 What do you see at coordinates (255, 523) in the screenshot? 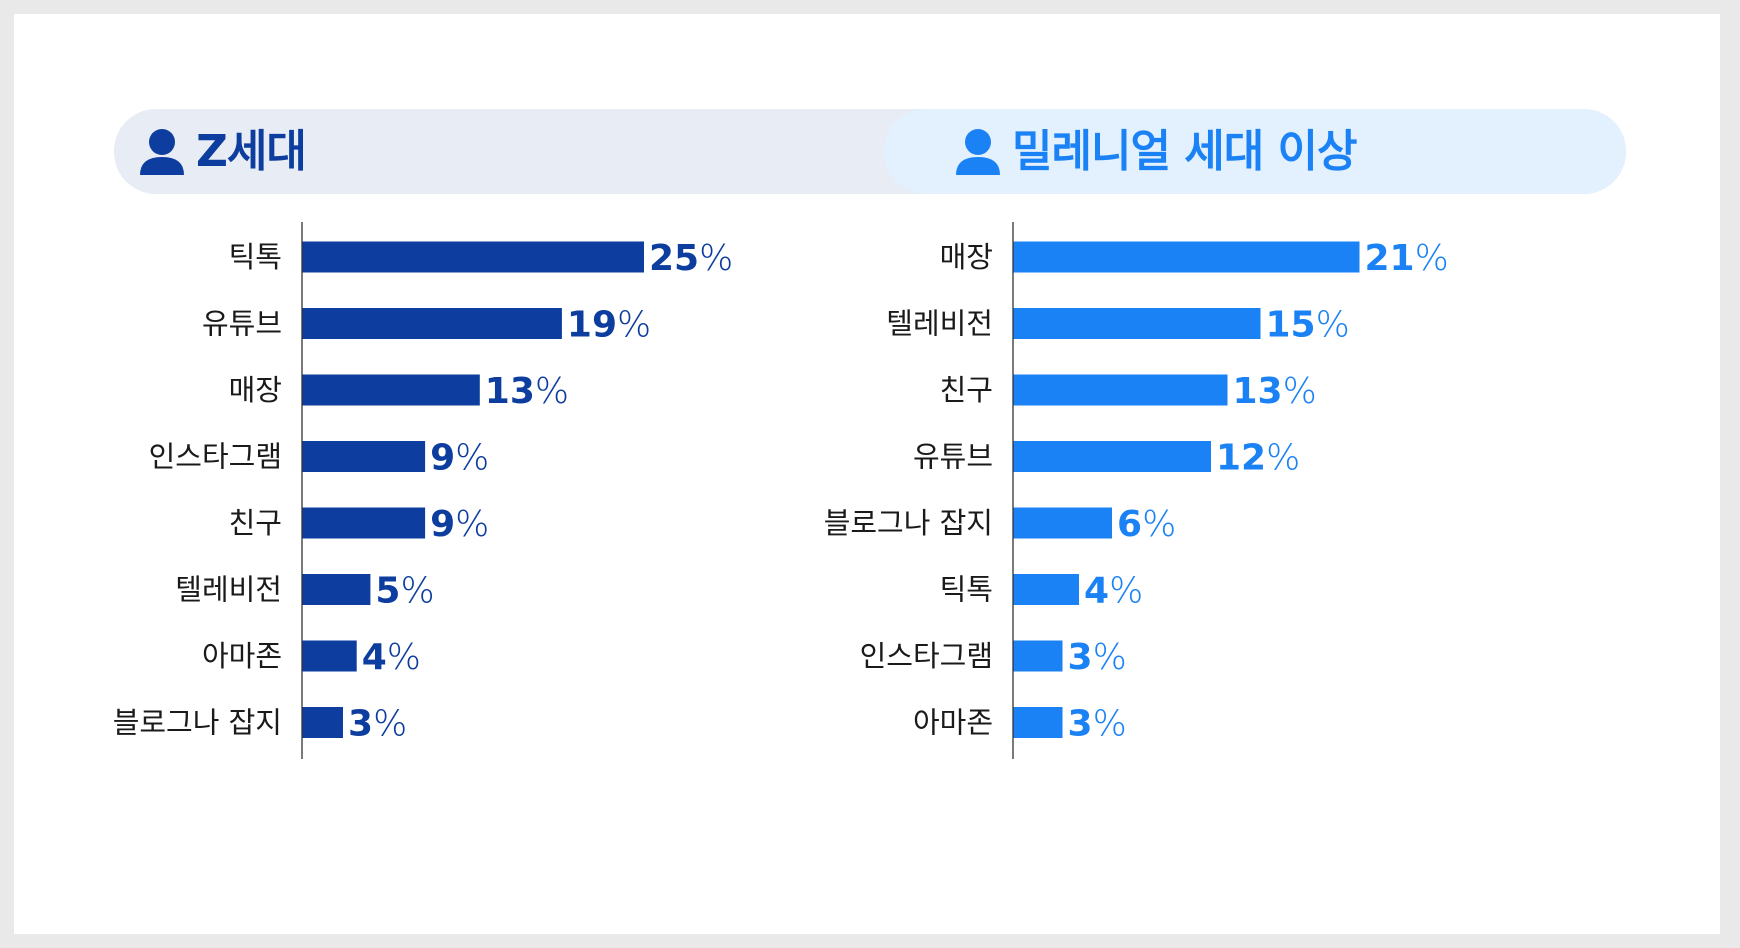
I see `zgen-category-label: 친구` at bounding box center [255, 523].